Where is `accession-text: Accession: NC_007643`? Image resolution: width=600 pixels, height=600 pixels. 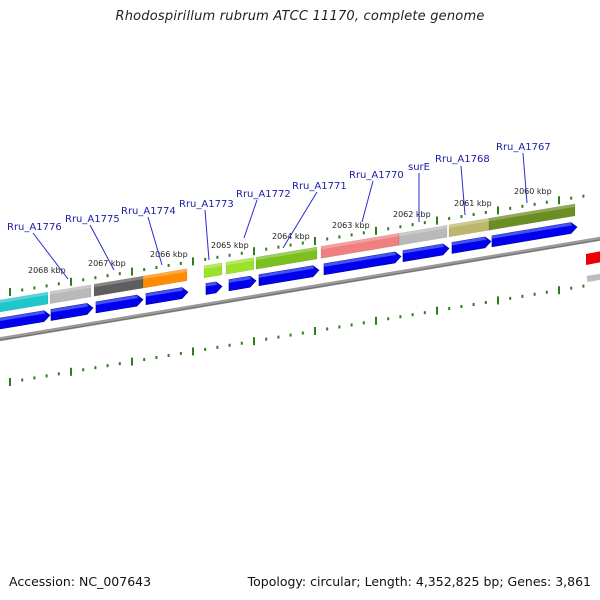 accession-text: Accession: NC_007643 is located at coordinates (80, 581).